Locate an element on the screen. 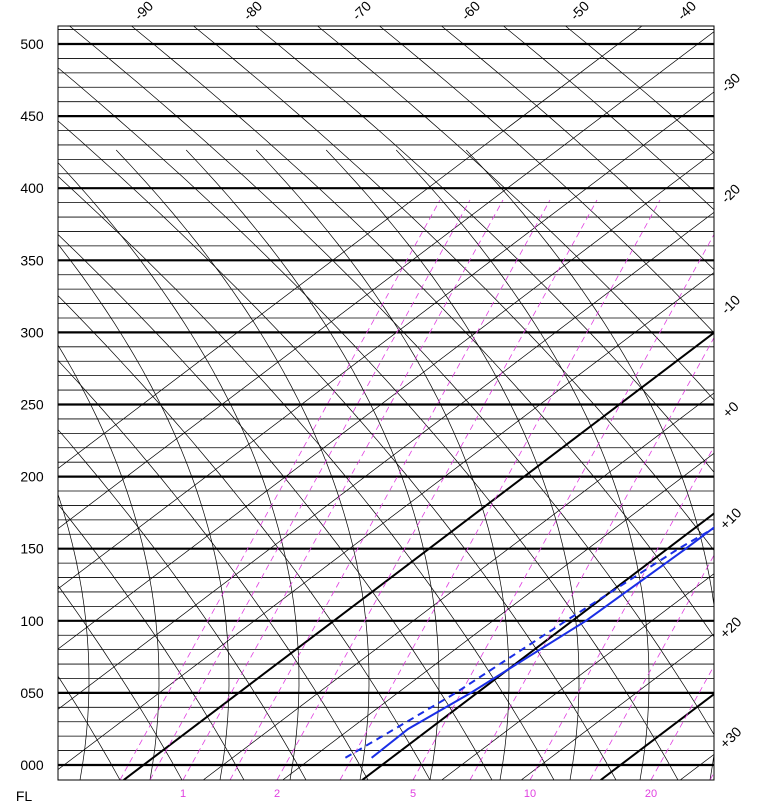 Image resolution: width=758 pixels, height=805 pixels. fl-tick-label: 250 is located at coordinates (32, 405).